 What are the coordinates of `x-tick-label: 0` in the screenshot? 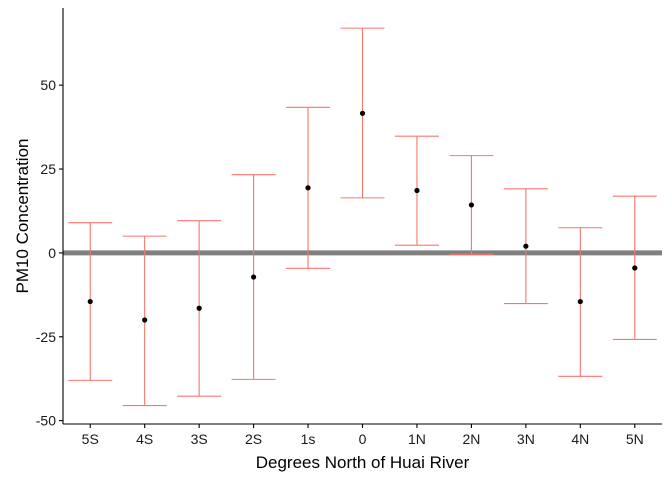 It's located at (363, 439).